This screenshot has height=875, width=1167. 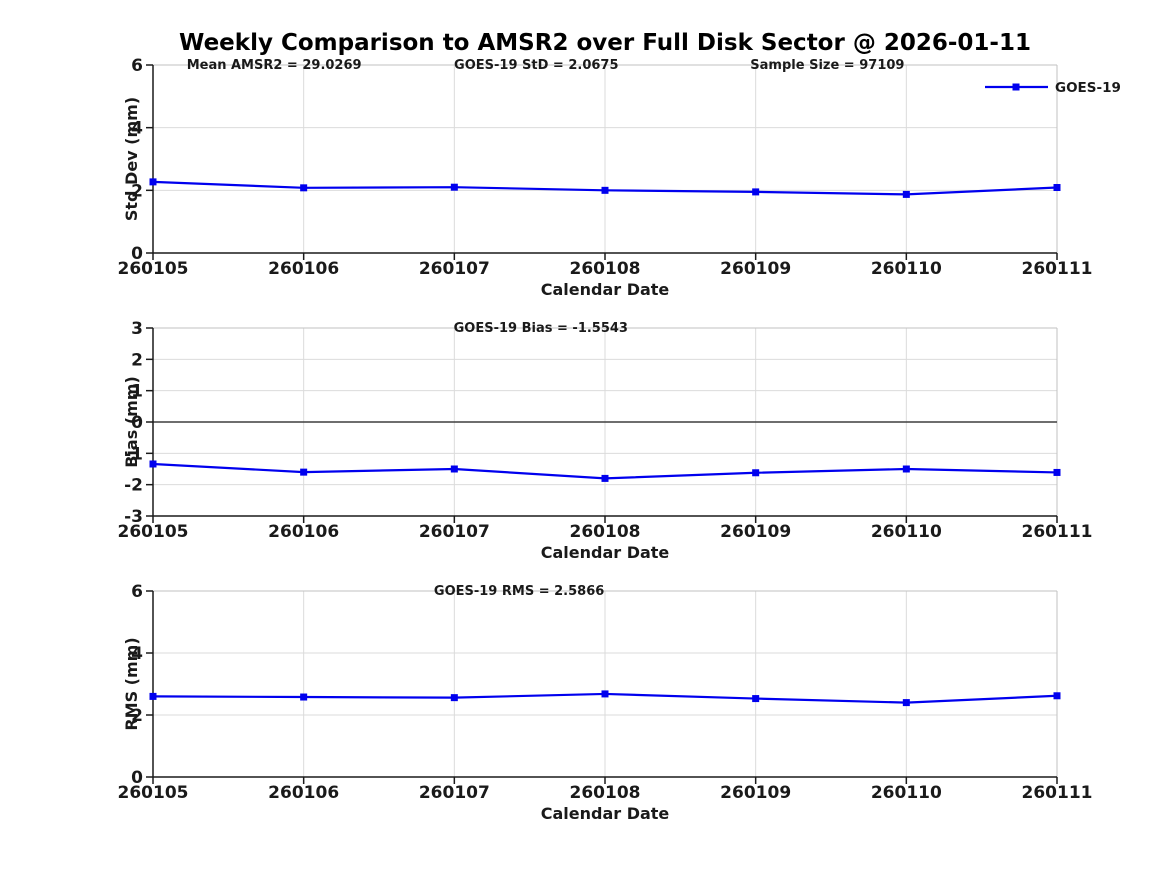 What do you see at coordinates (133, 454) in the screenshot?
I see `y-tick-label: -1` at bounding box center [133, 454].